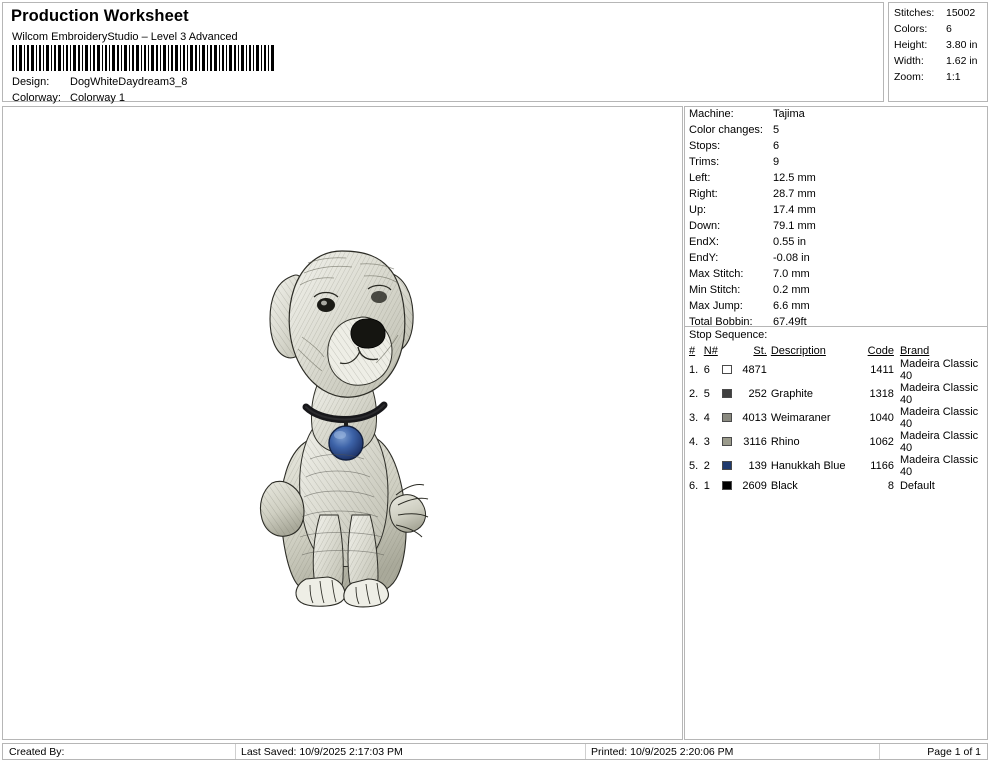 The image size is (990, 762). I want to click on stop-sequence-divider, so click(836, 326).